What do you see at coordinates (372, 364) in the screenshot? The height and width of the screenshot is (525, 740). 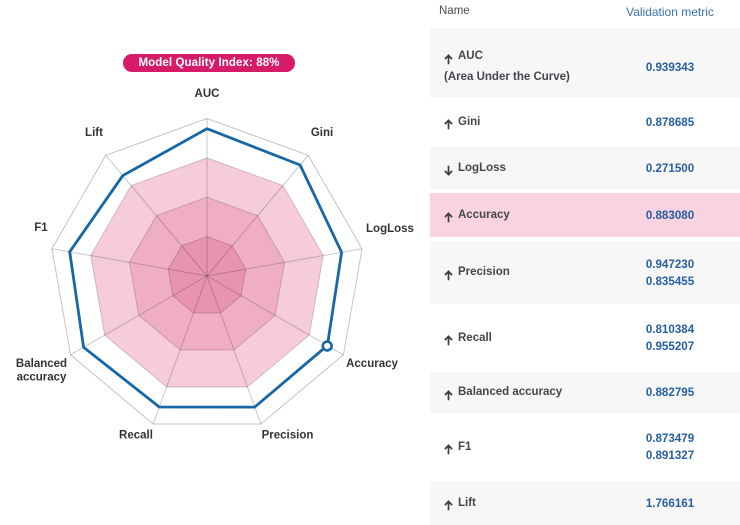 I see `svg-text: Accuracy` at bounding box center [372, 364].